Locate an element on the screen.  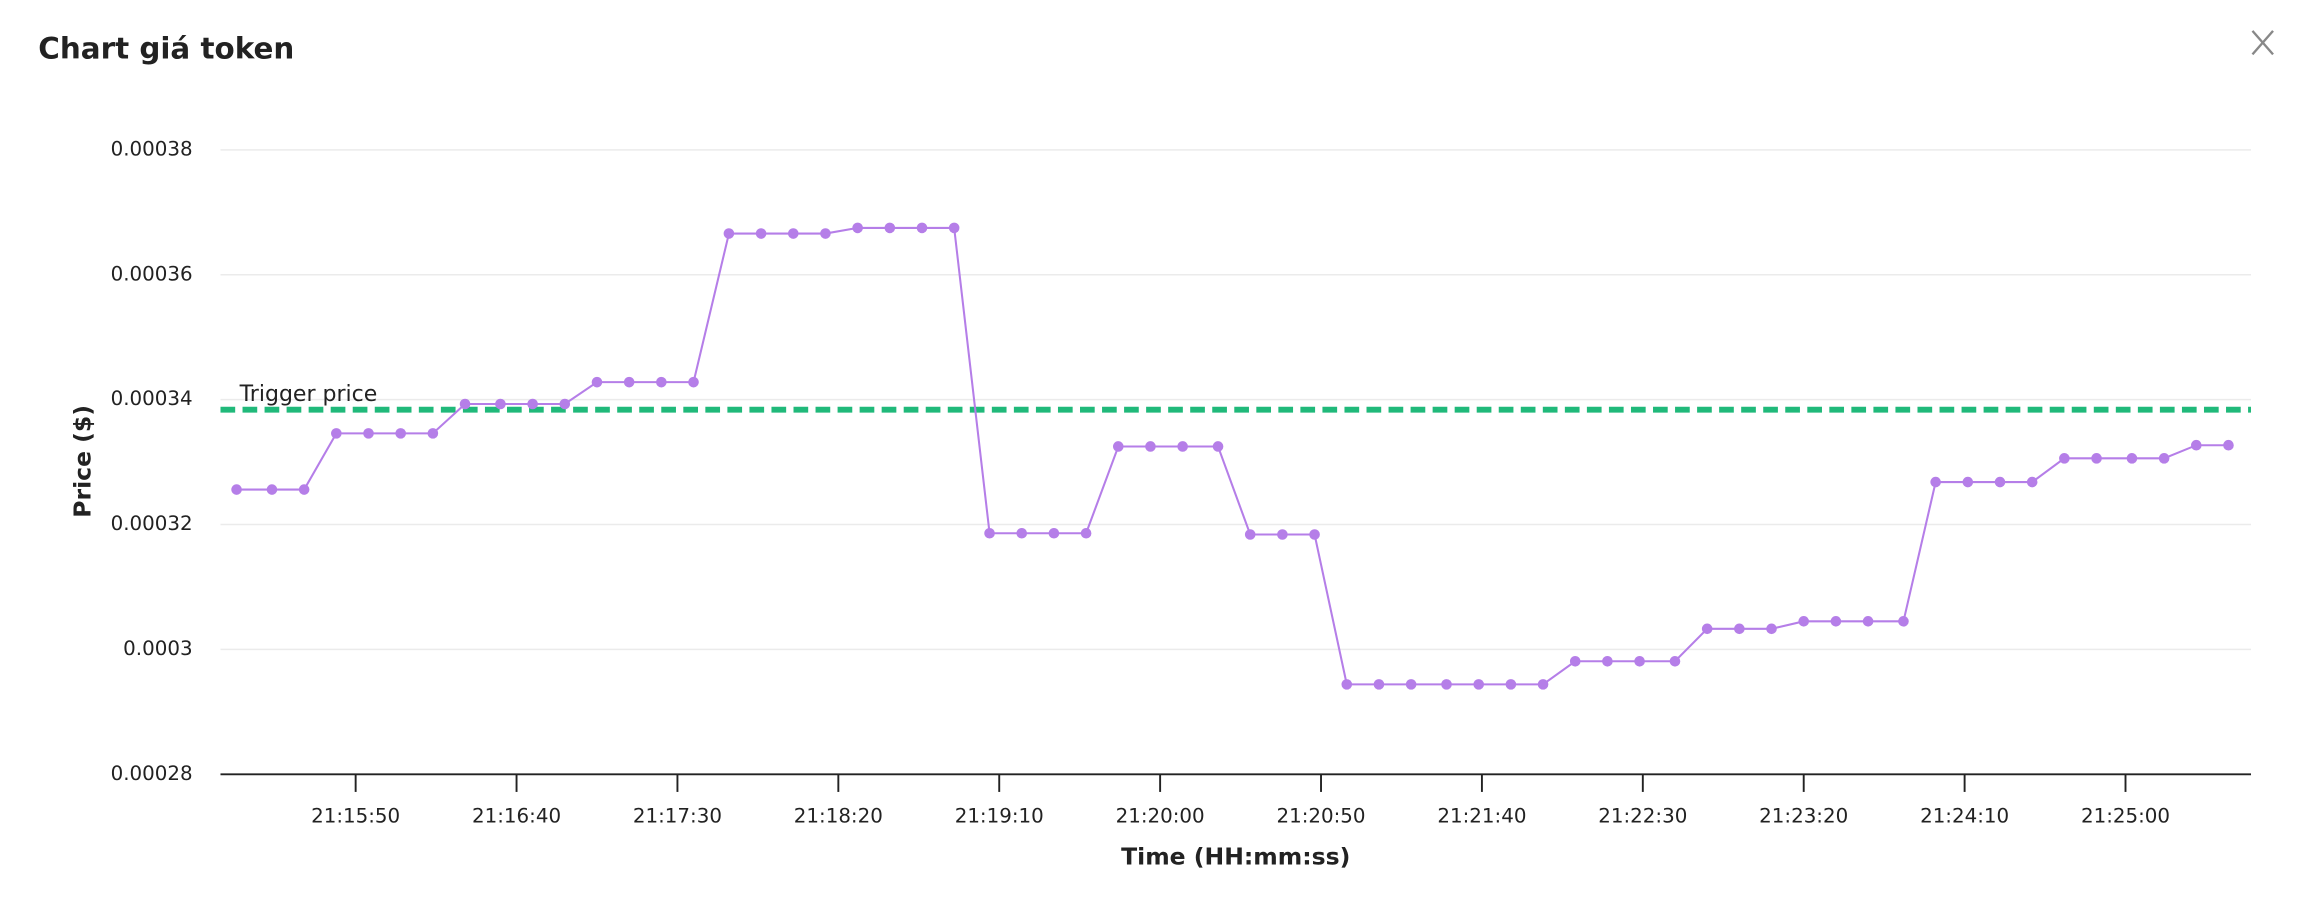
y-tick-label: 0.00036 is located at coordinates (152, 273).